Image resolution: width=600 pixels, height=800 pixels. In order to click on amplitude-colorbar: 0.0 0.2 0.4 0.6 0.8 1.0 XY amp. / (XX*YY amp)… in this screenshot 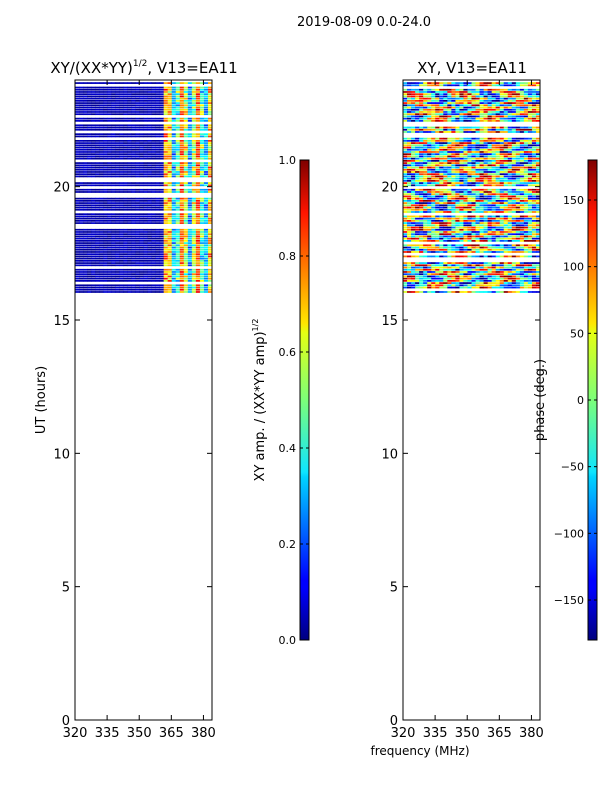, I will do `click(280, 400)`.